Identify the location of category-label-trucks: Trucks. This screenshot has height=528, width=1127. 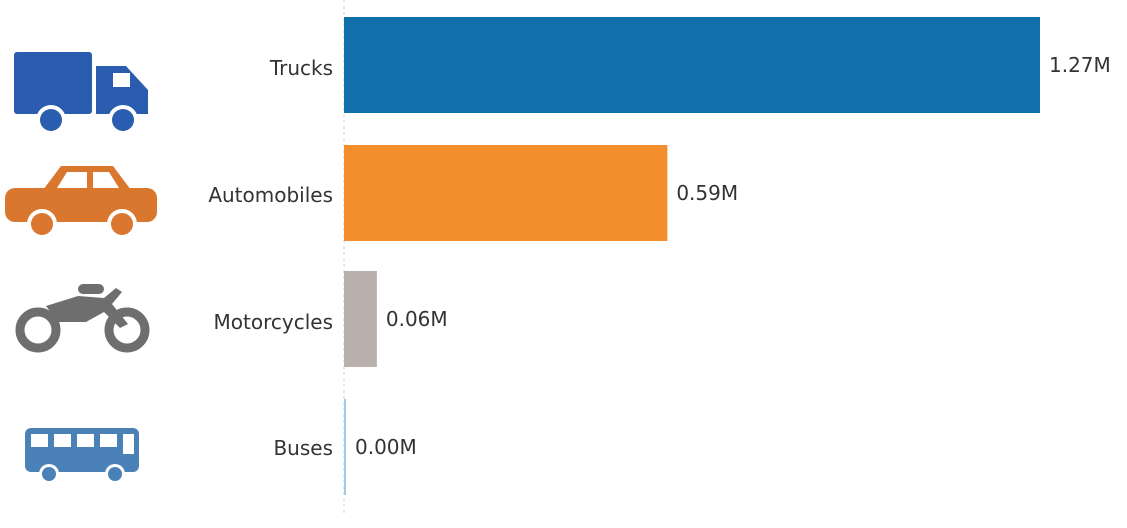
(301, 68).